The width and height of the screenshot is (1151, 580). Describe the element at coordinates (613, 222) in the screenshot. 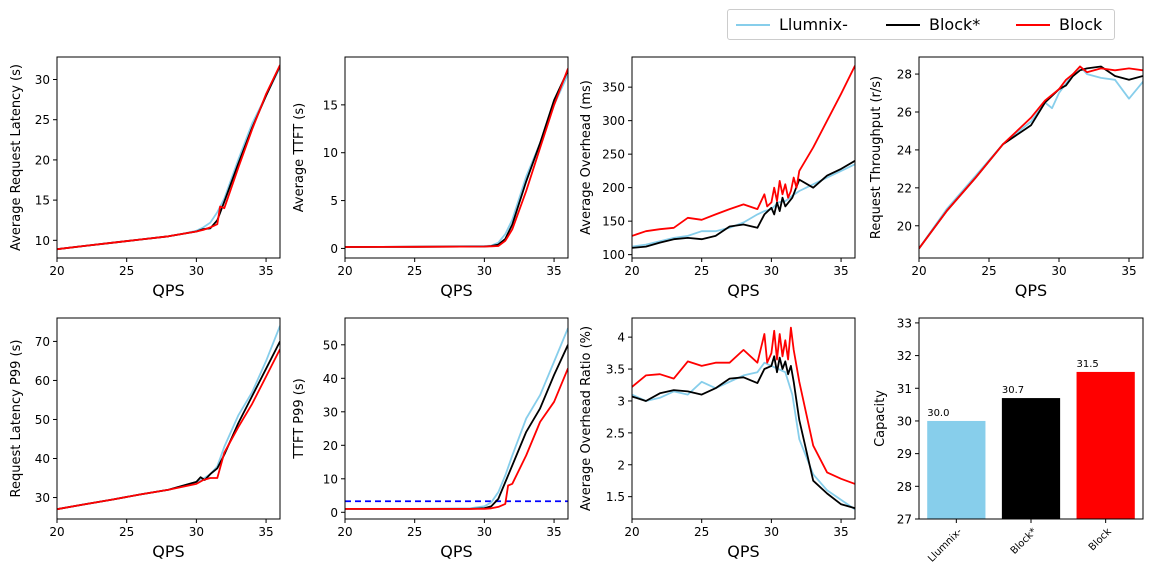

I see `y-tick-label: 150` at that location.